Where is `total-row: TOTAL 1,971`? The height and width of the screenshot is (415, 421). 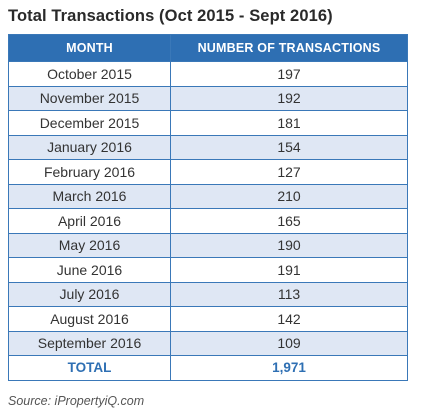 total-row: TOTAL 1,971 is located at coordinates (208, 368).